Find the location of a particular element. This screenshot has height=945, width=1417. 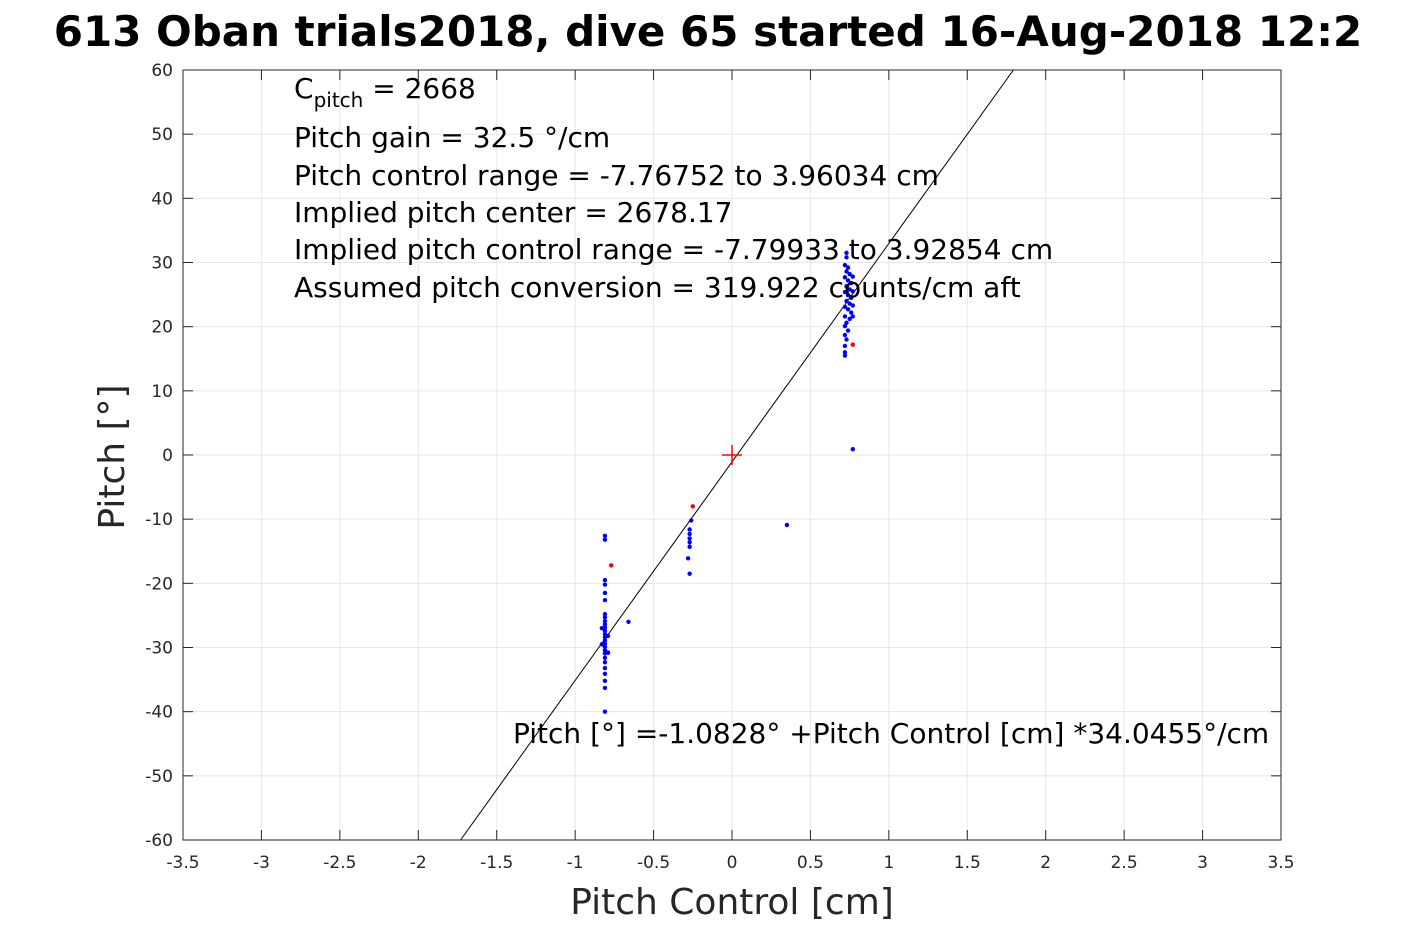

y-tick-label: 20 is located at coordinates (162, 328).